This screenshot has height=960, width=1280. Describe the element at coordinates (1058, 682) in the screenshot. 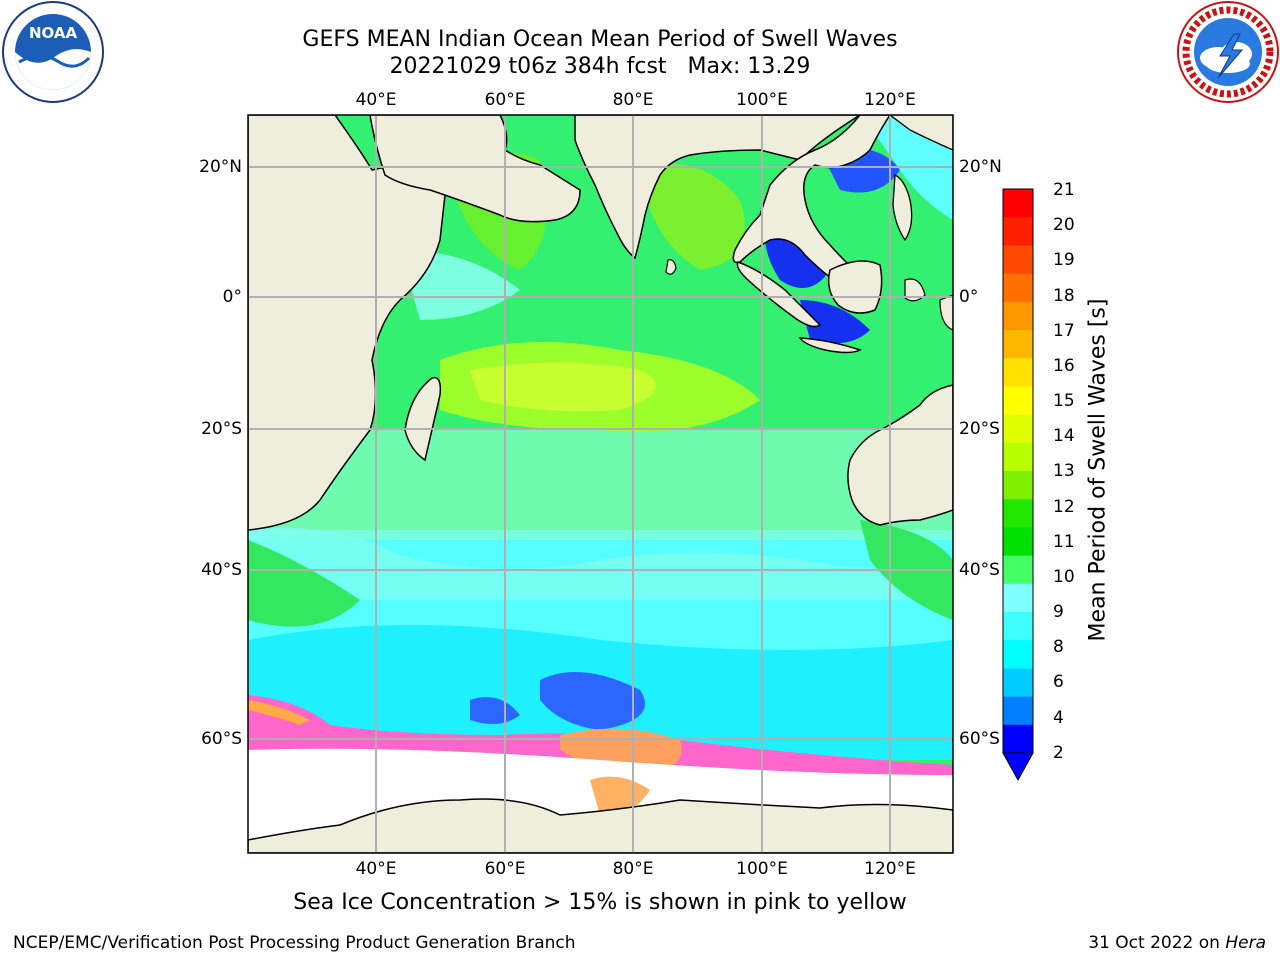

I see `colorbar-tick: 6` at that location.